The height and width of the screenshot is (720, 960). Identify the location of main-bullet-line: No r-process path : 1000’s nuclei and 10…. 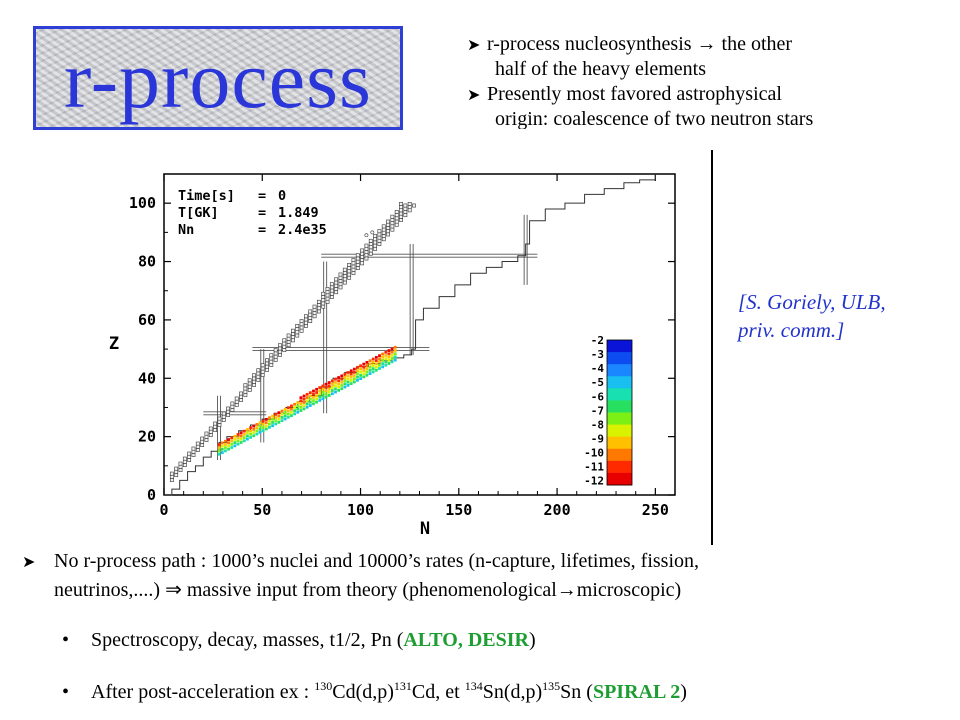
(376, 561).